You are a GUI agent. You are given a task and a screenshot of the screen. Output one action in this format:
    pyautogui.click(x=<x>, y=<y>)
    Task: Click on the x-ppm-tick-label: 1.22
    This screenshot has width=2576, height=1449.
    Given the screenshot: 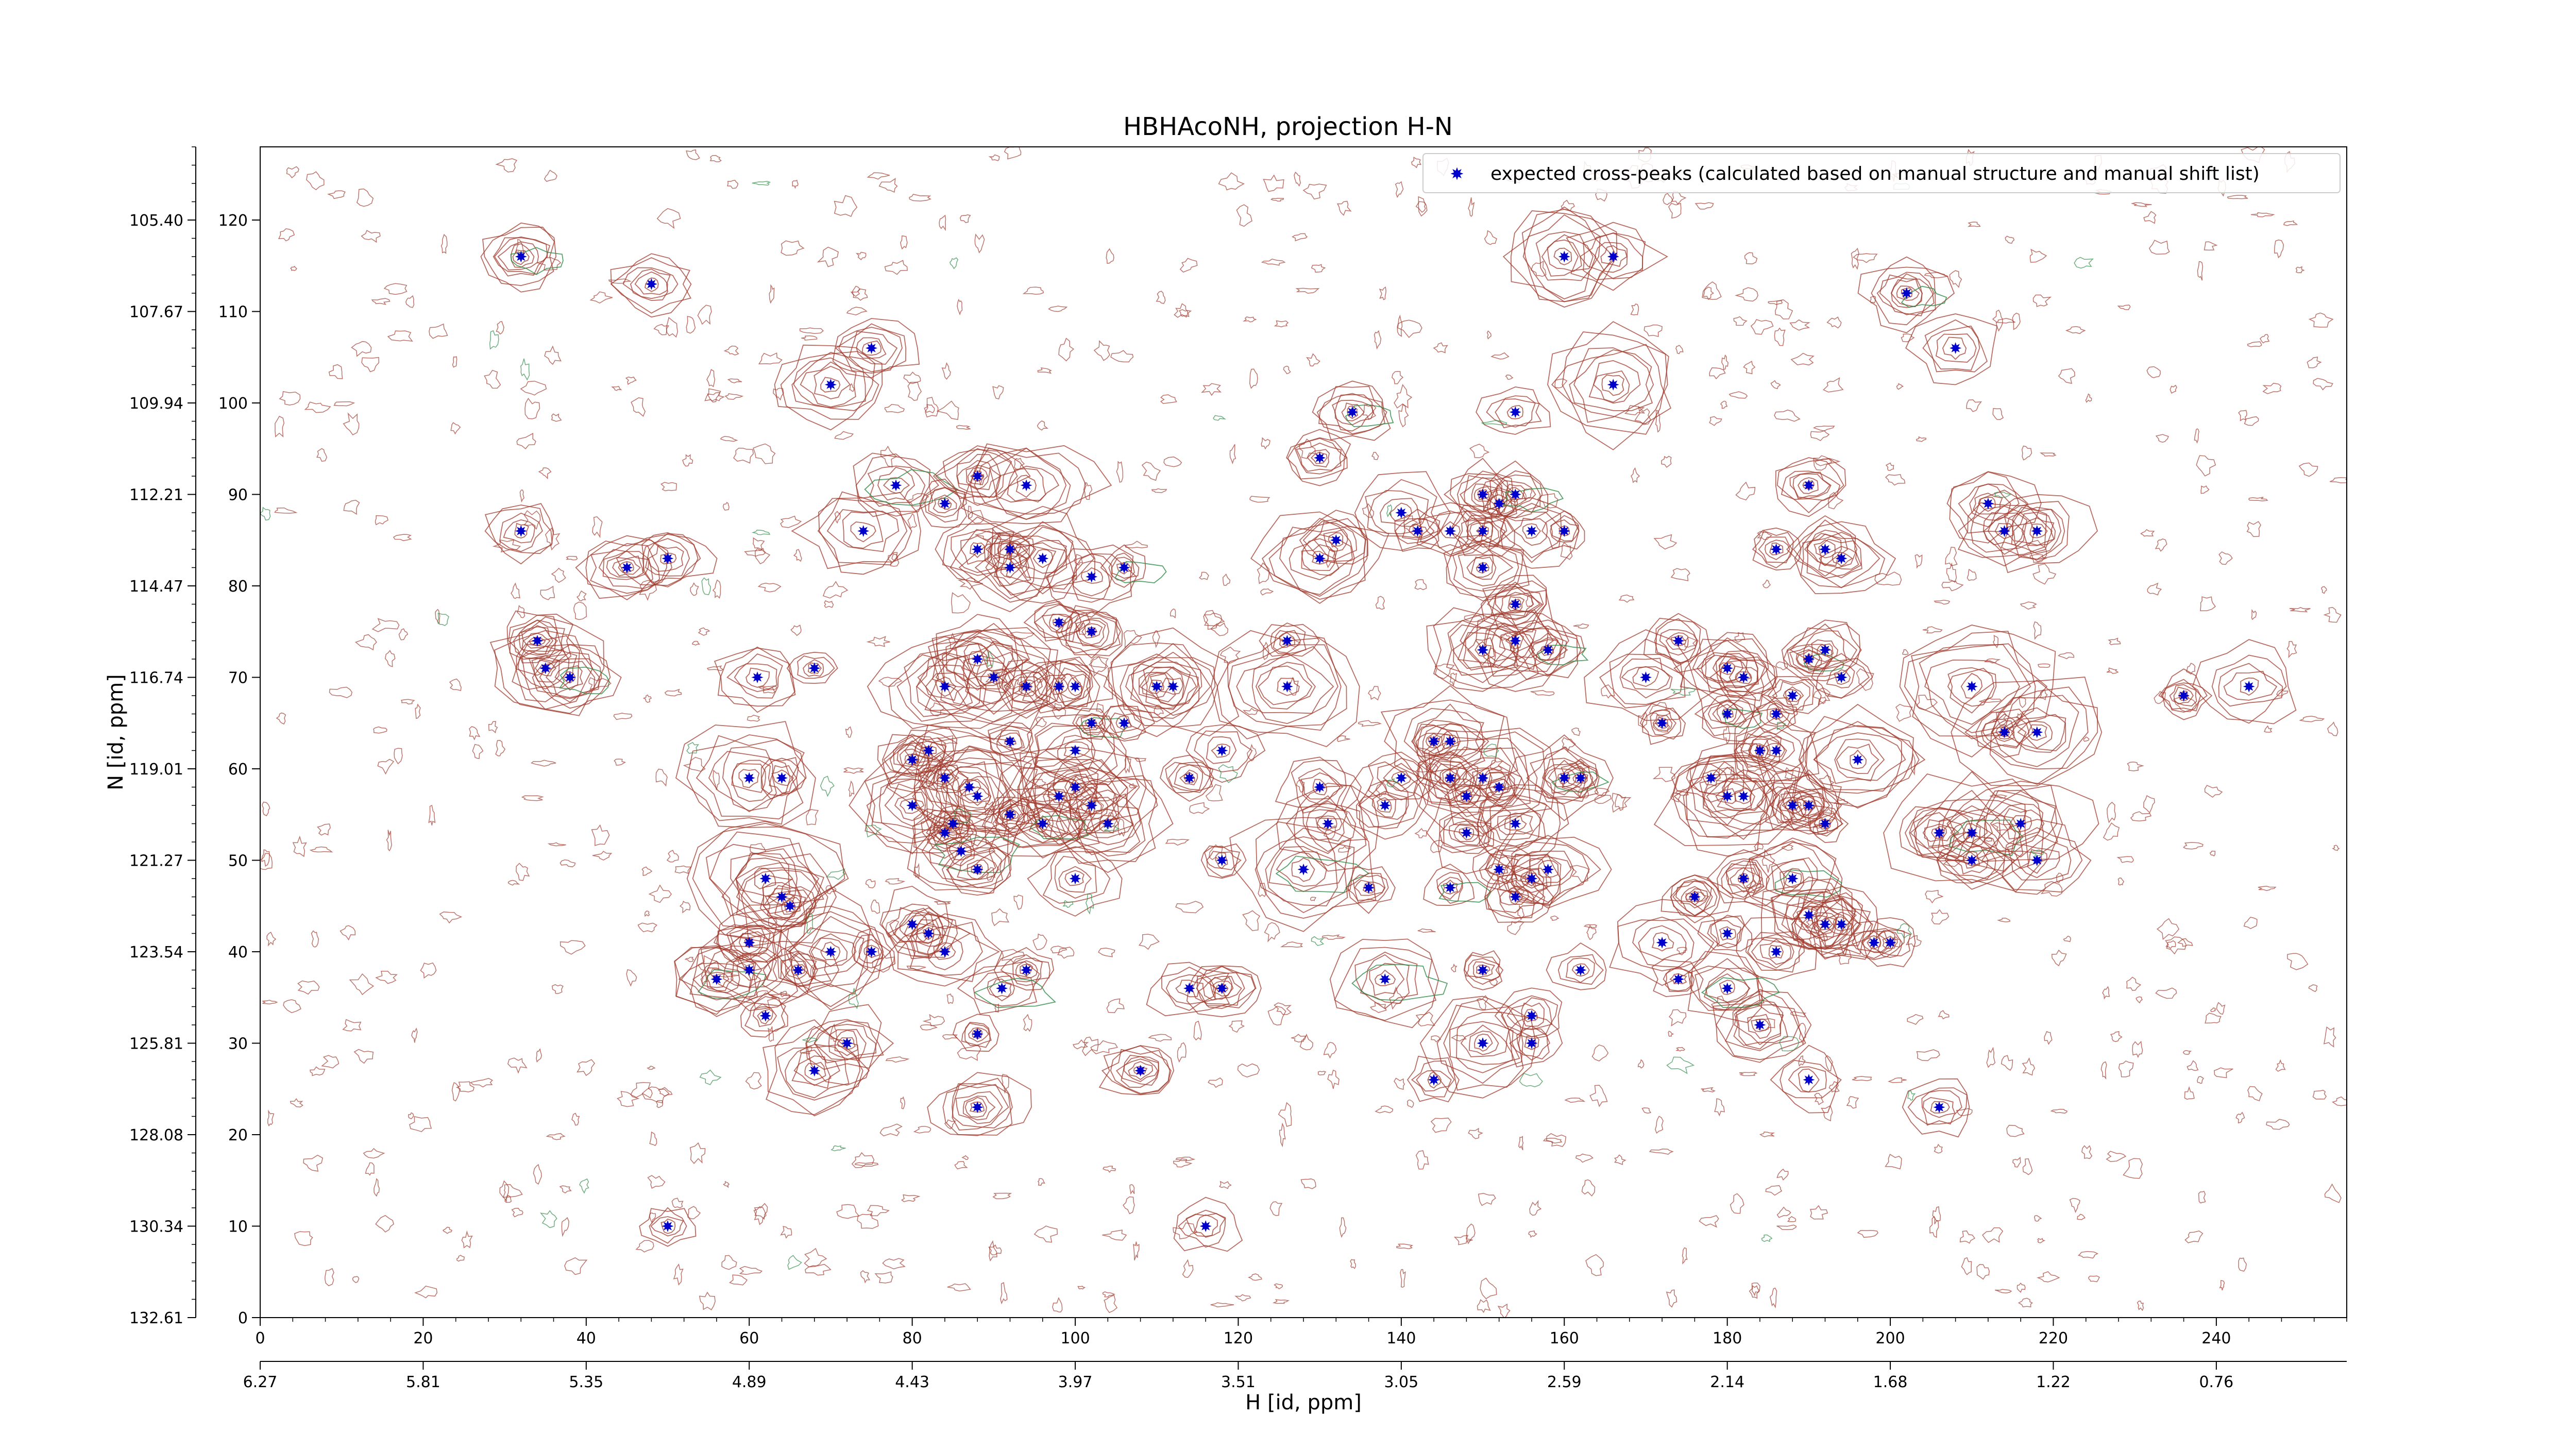 What is the action you would take?
    pyautogui.click(x=2053, y=1382)
    